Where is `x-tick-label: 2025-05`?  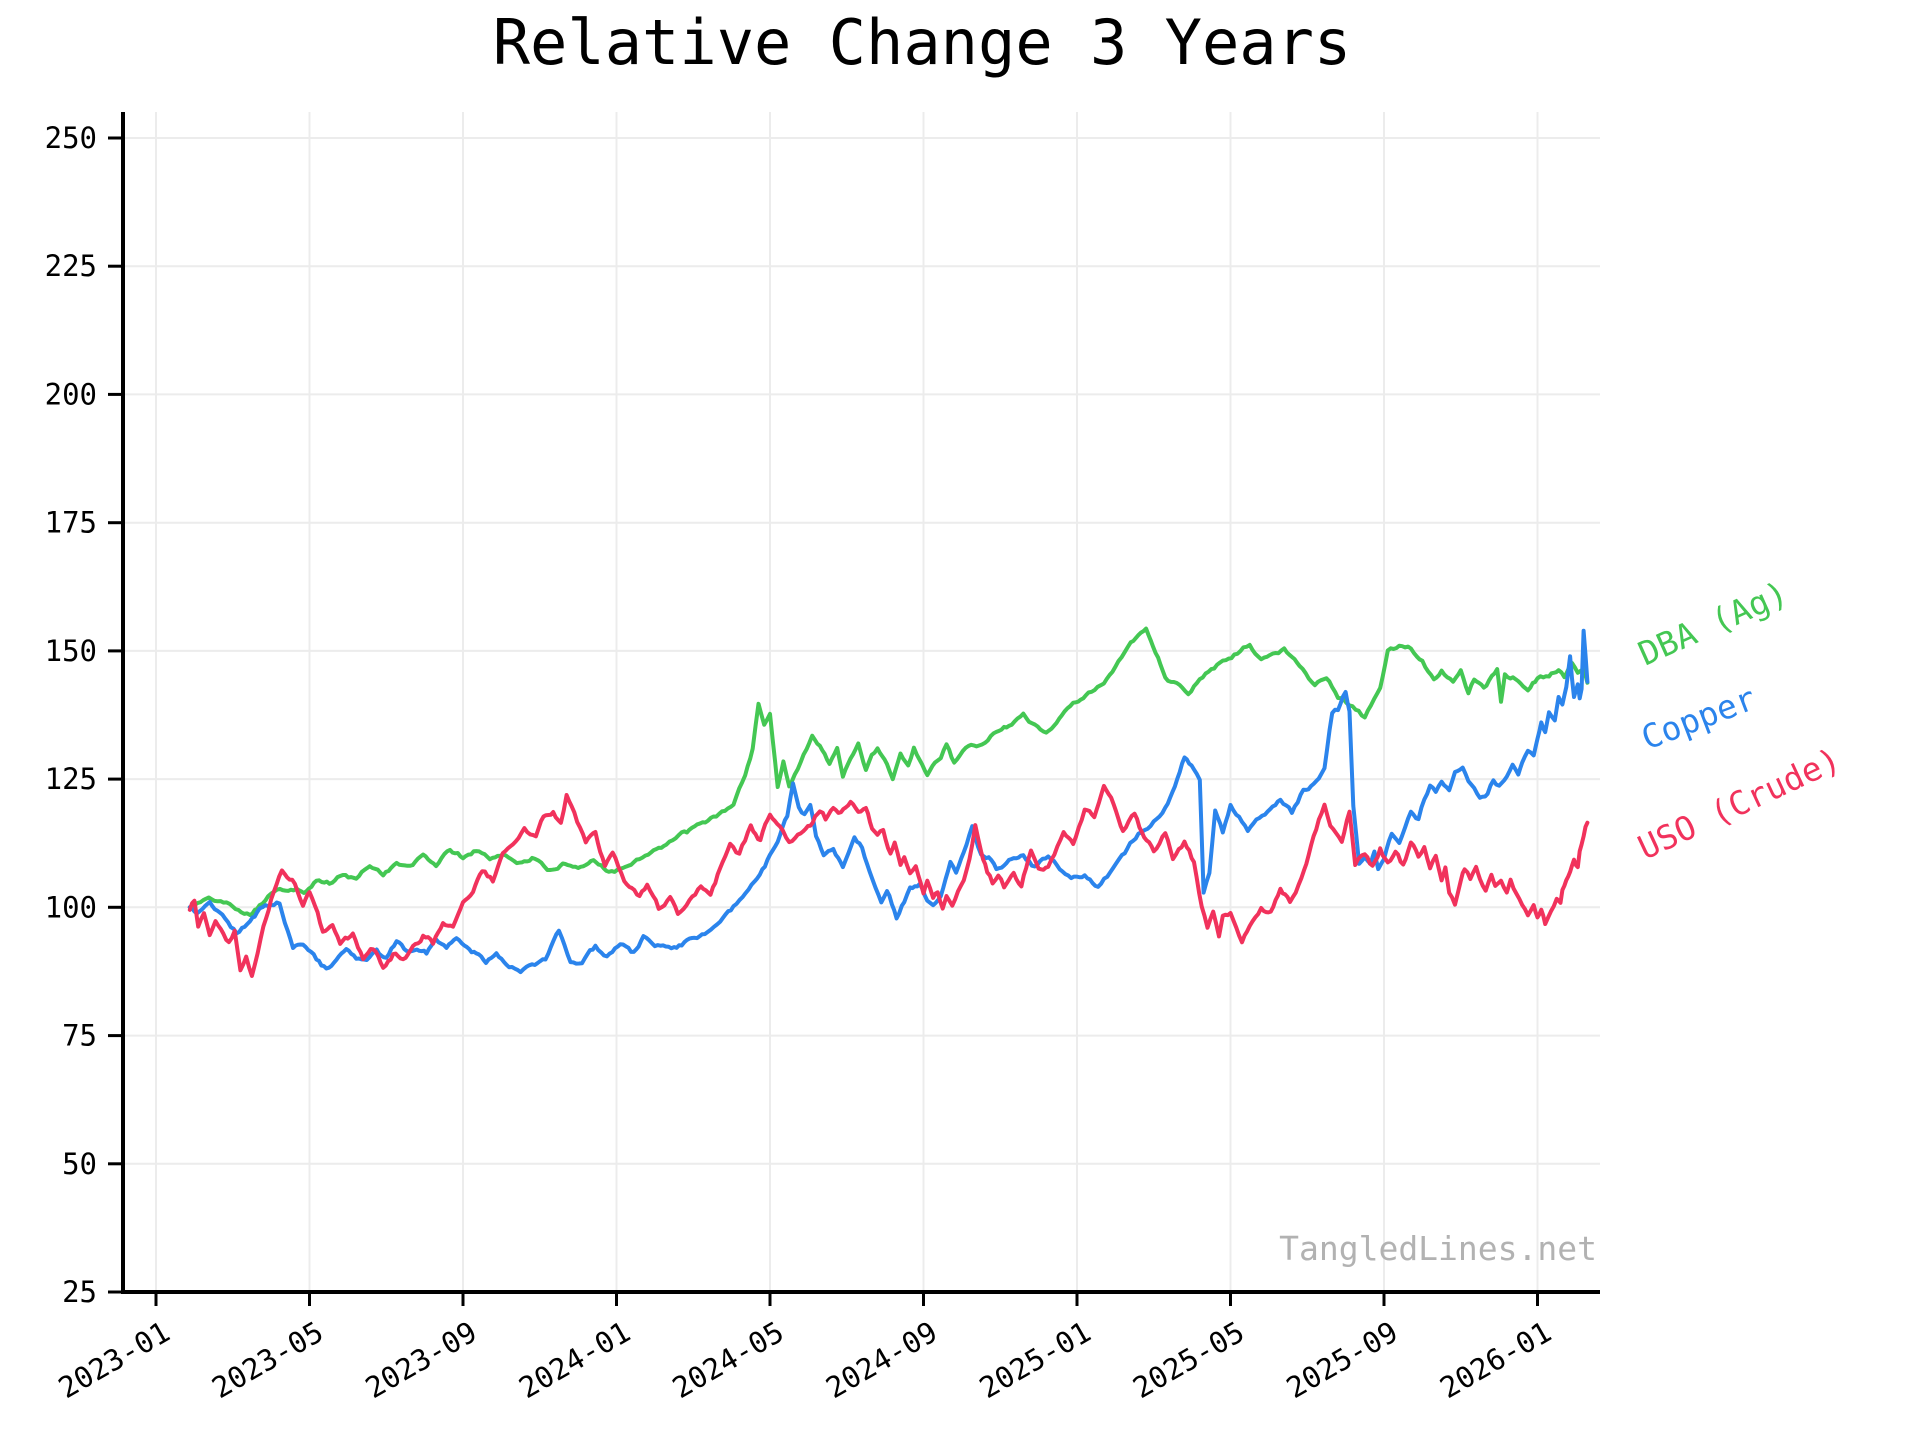
x-tick-label: 2025-05 is located at coordinates (1188, 1360).